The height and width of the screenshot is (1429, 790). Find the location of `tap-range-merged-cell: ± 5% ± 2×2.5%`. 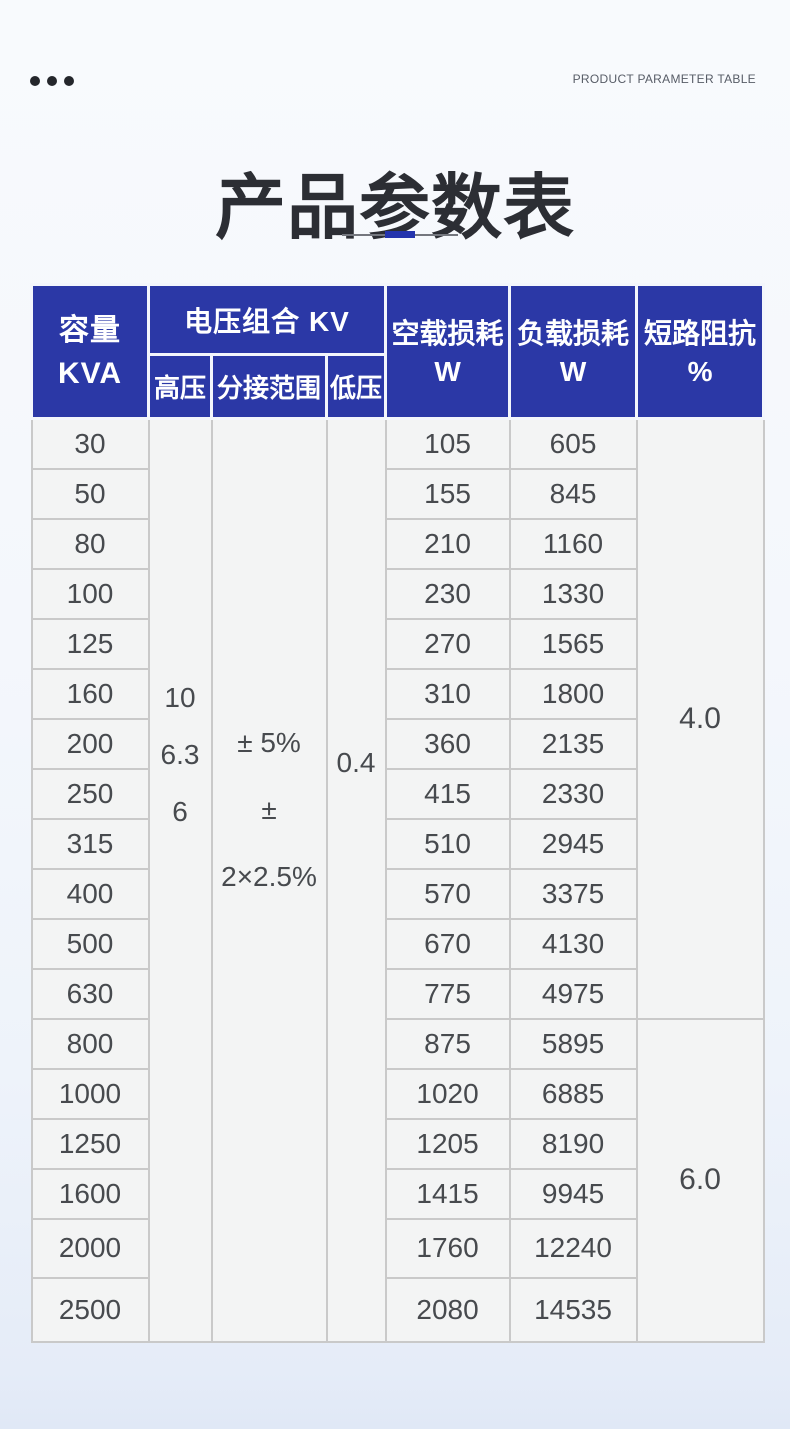

tap-range-merged-cell: ± 5% ± 2×2.5% is located at coordinates (269, 880).